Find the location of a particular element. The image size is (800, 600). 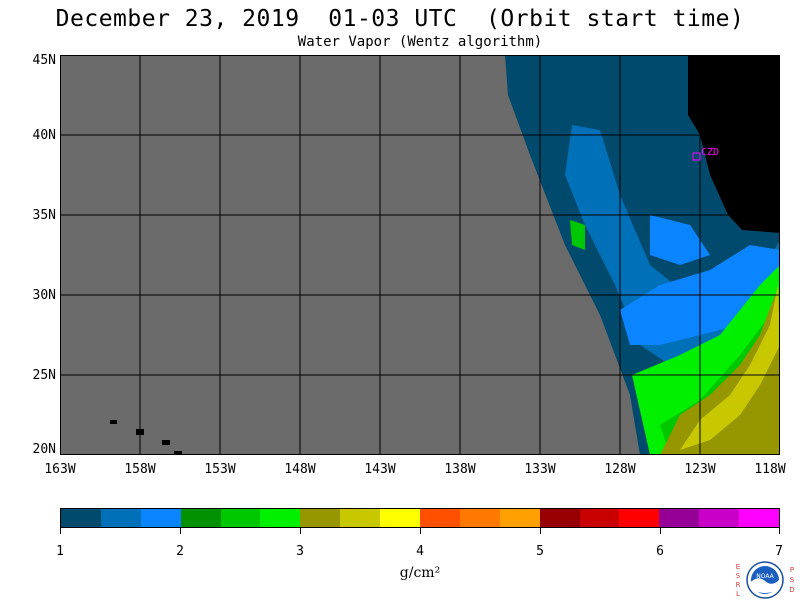

lat-label: 25N is located at coordinates (44, 375).